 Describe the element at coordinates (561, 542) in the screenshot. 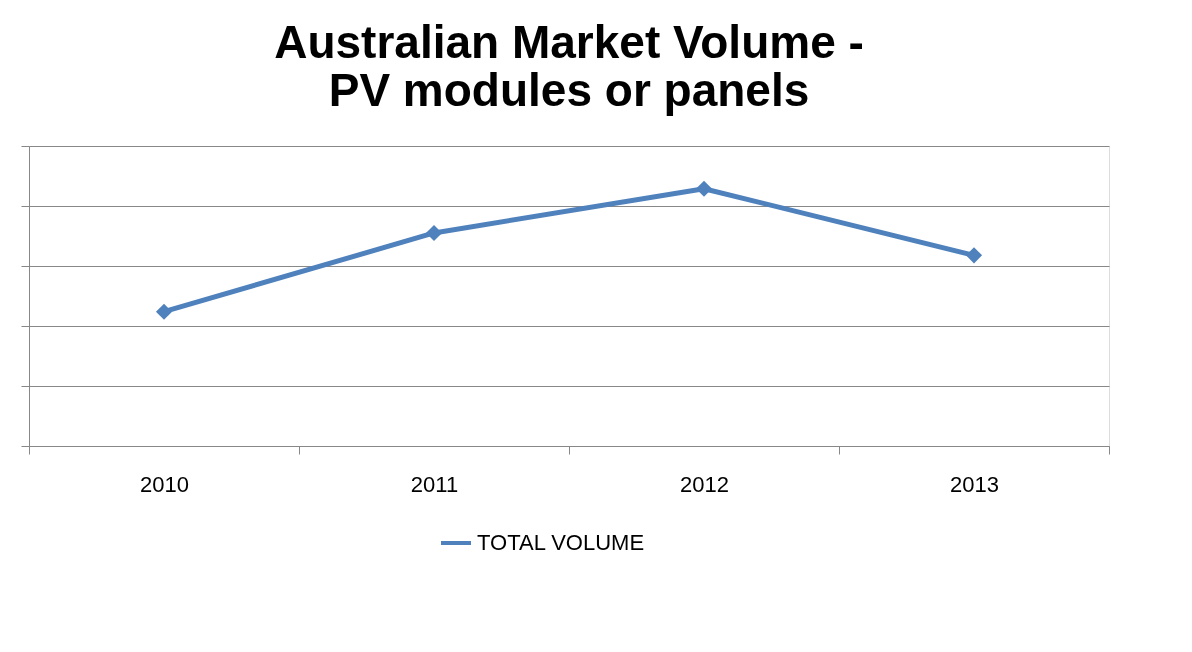

I see `legend-label: TOTAL VOLUME` at that location.